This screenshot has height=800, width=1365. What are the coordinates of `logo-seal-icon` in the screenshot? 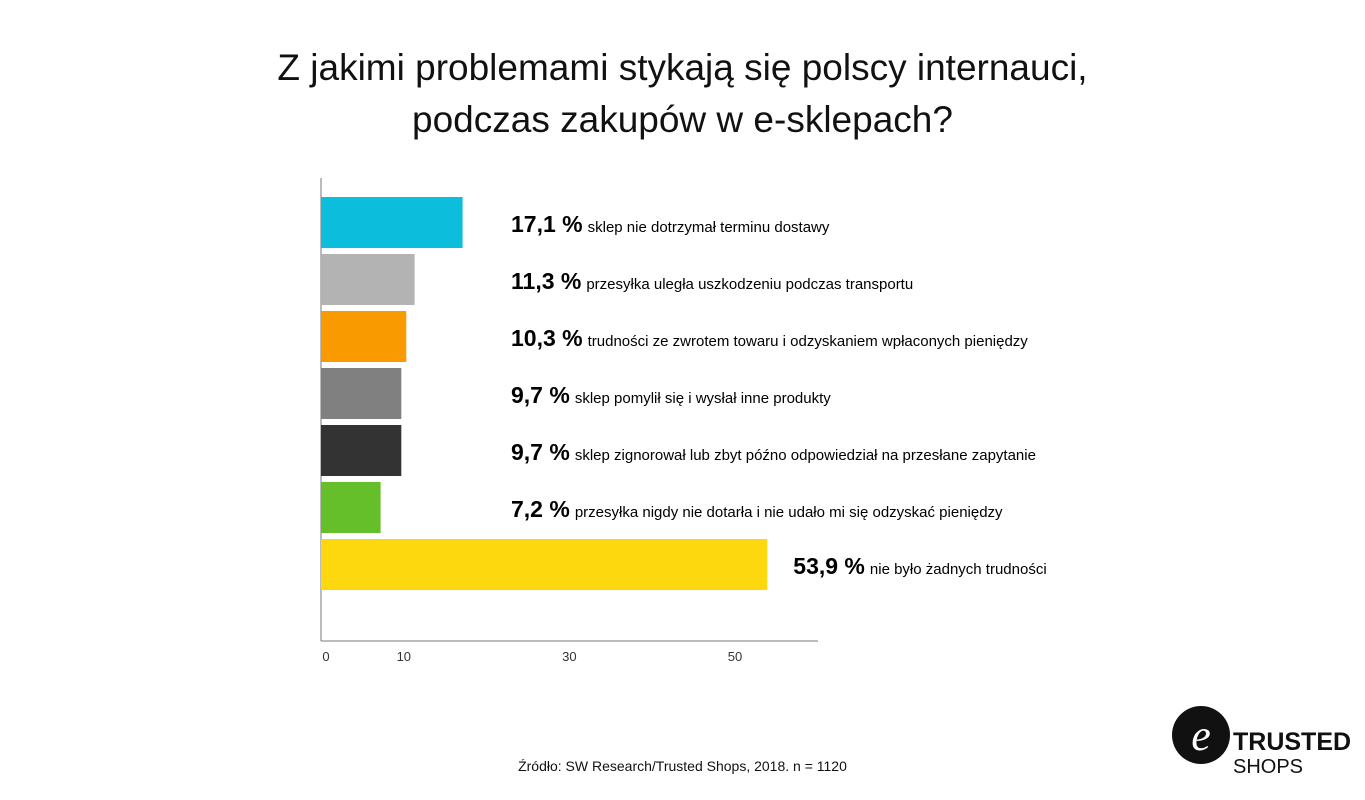 It's located at (1201, 735).